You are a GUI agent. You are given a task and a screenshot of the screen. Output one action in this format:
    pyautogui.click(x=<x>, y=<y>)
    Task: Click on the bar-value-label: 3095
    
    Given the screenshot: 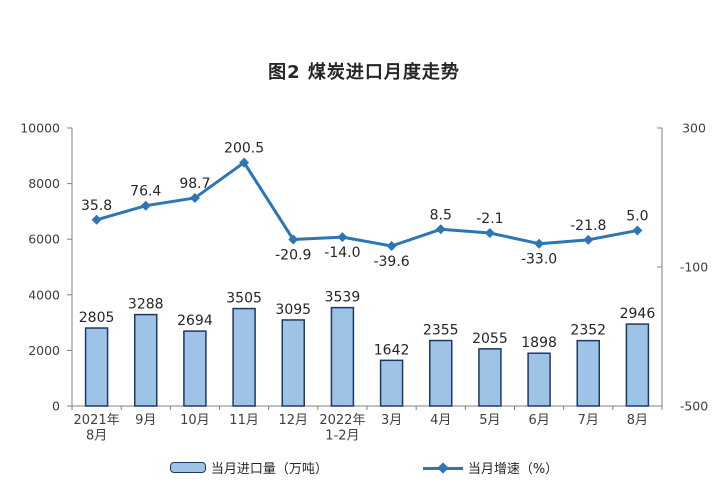 What is the action you would take?
    pyautogui.click(x=293, y=310)
    